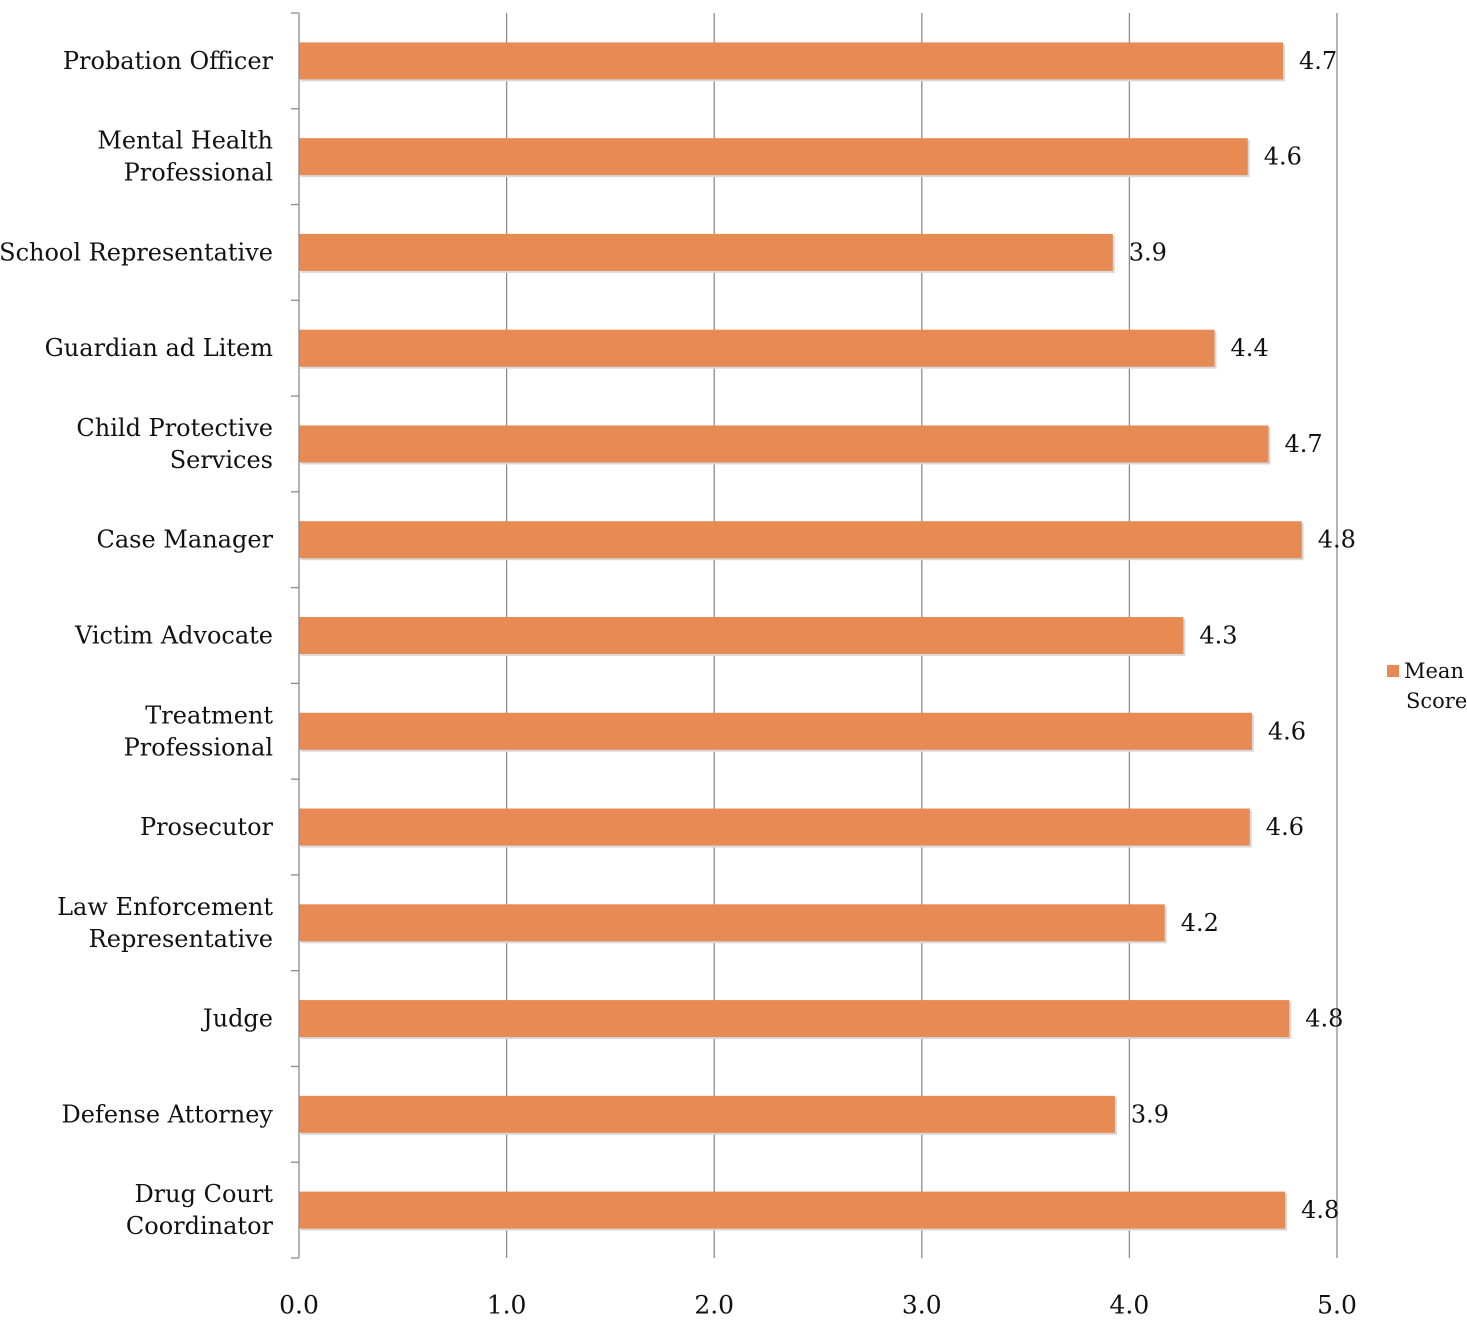 This screenshot has height=1322, width=1467. What do you see at coordinates (1393, 671) in the screenshot?
I see `legend-swatch` at bounding box center [1393, 671].